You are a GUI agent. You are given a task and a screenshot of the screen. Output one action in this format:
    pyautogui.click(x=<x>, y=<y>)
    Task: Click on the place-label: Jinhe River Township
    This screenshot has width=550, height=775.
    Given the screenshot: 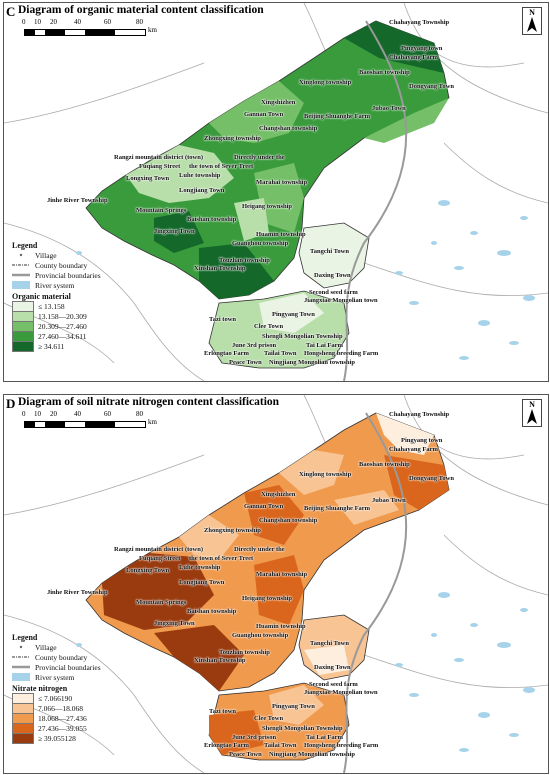 What is the action you would take?
    pyautogui.click(x=77, y=200)
    